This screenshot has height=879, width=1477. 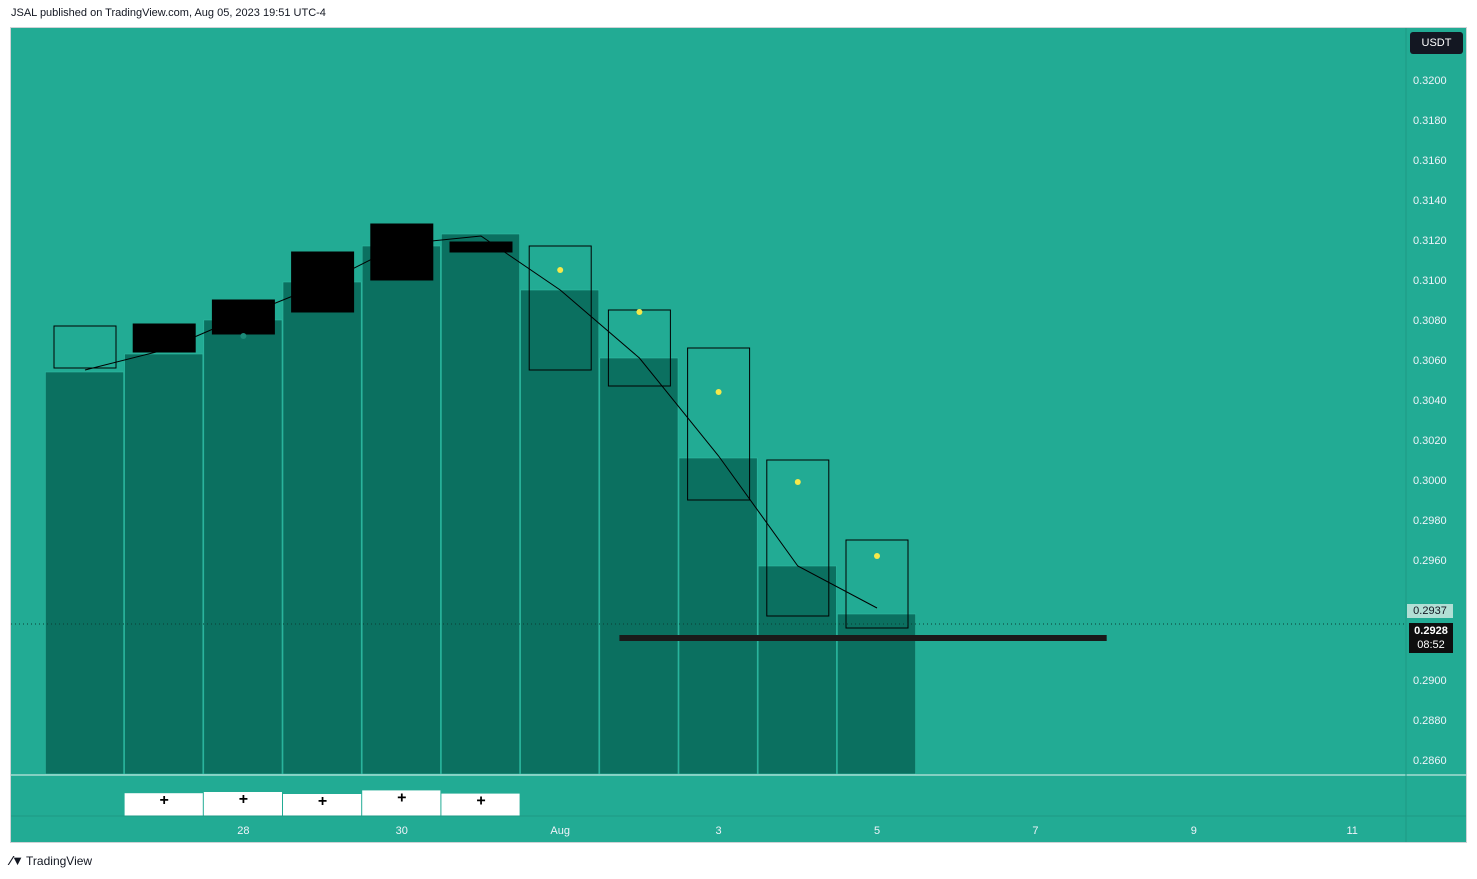 I want to click on bar-countdown: 08:52, so click(x=1431, y=645).